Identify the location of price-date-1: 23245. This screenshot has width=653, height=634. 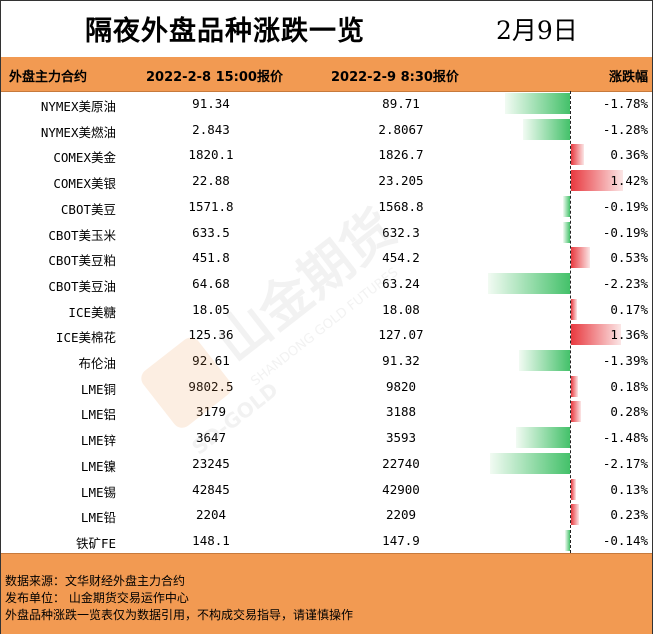
(211, 463).